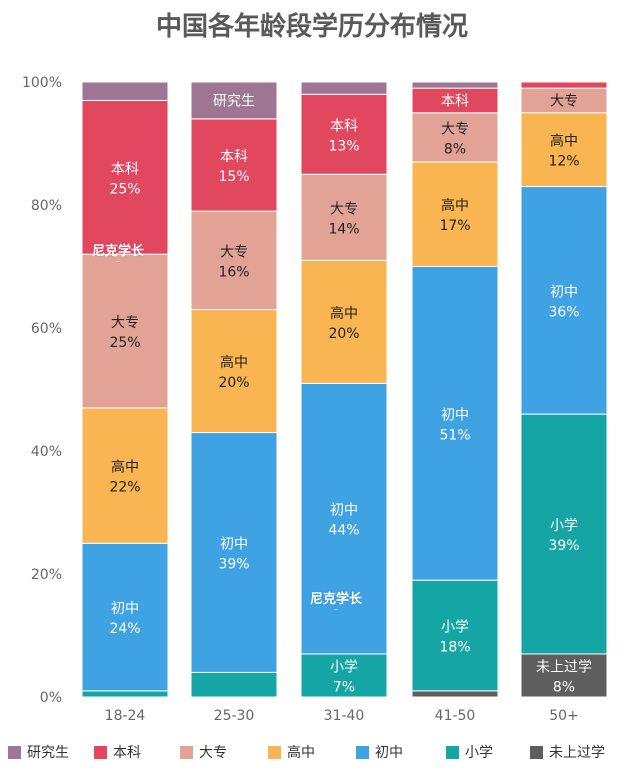 The width and height of the screenshot is (624, 773). I want to click on segment-value-label: 13%, so click(343, 146).